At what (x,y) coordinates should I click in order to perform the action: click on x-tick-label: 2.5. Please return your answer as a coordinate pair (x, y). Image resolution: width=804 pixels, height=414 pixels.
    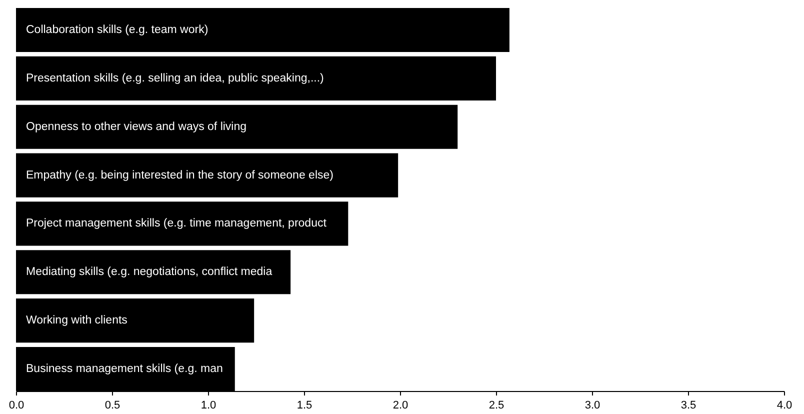
    Looking at the image, I should click on (496, 406).